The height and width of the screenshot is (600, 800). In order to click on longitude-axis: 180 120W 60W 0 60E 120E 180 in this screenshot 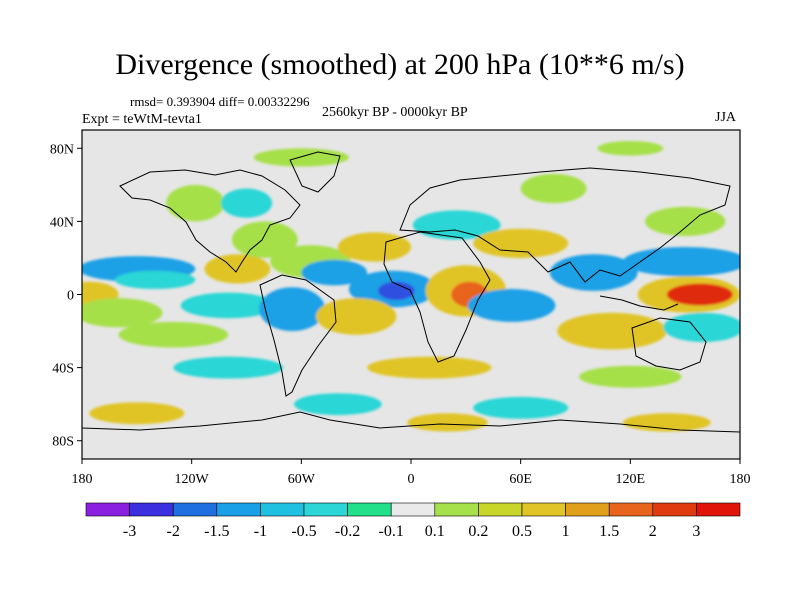, I will do `click(411, 473)`.